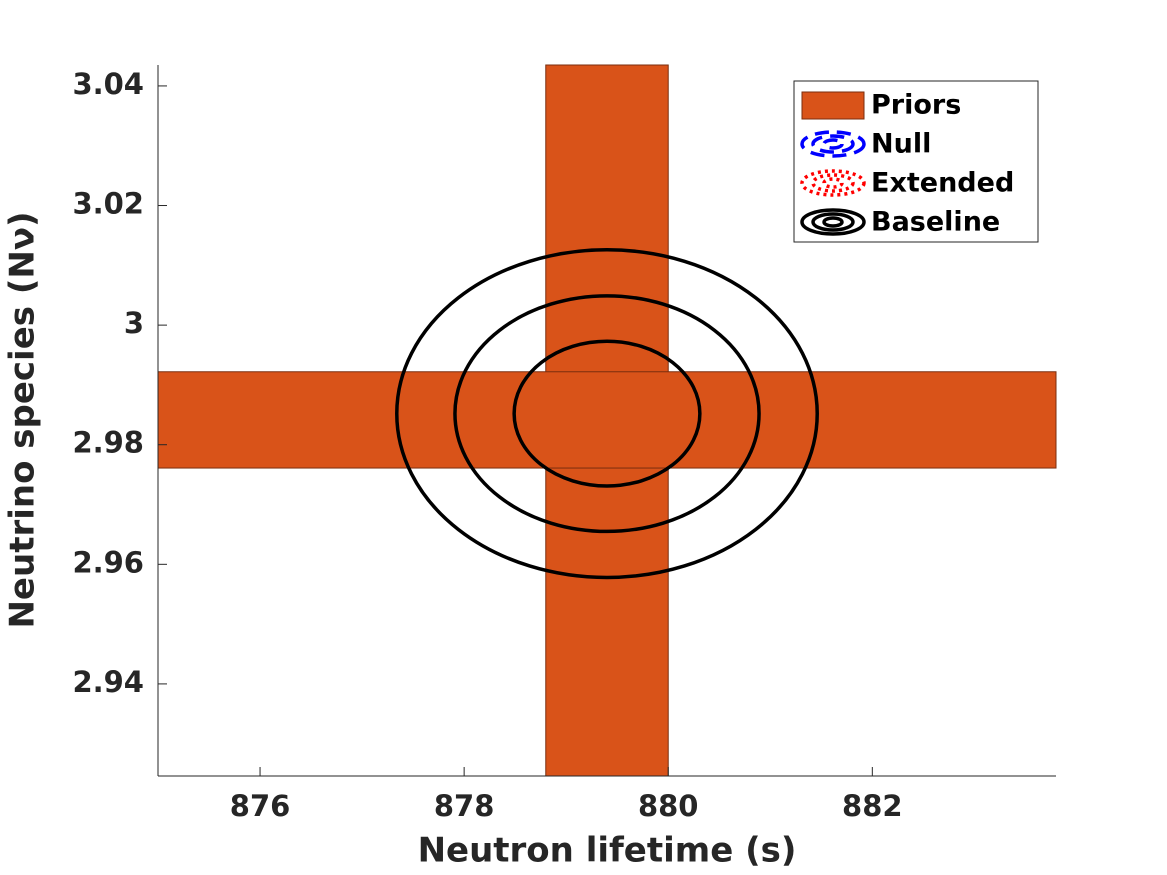 Image resolution: width=1167 pixels, height=875 pixels. I want to click on legend-label: Priors, so click(916, 105).